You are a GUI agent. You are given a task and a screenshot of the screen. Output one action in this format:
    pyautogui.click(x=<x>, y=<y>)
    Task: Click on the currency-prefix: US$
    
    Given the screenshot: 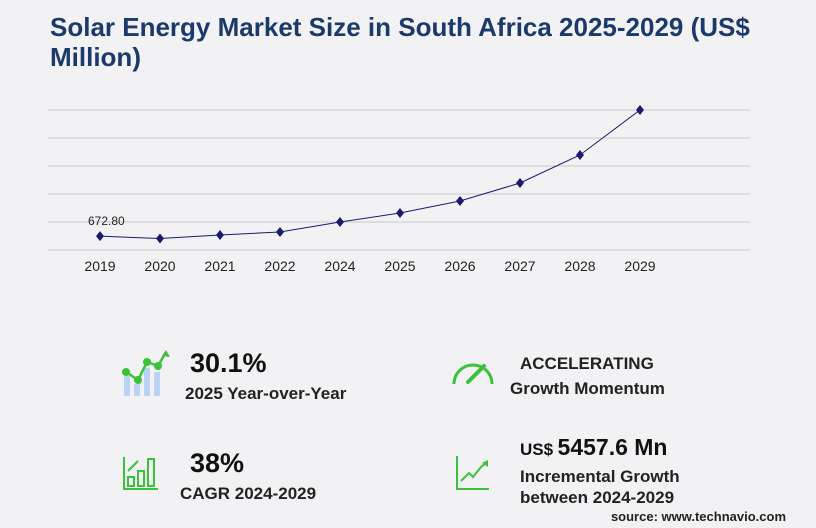 What is the action you would take?
    pyautogui.click(x=537, y=449)
    